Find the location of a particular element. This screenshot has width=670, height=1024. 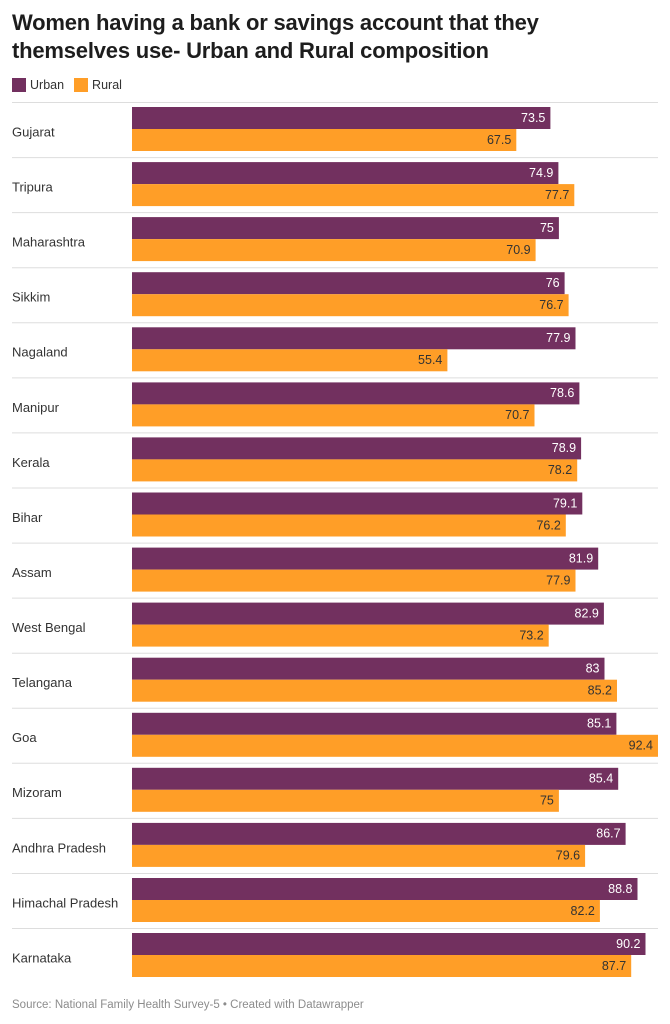

value-label-urban-goa: 85.1 is located at coordinates (599, 724).